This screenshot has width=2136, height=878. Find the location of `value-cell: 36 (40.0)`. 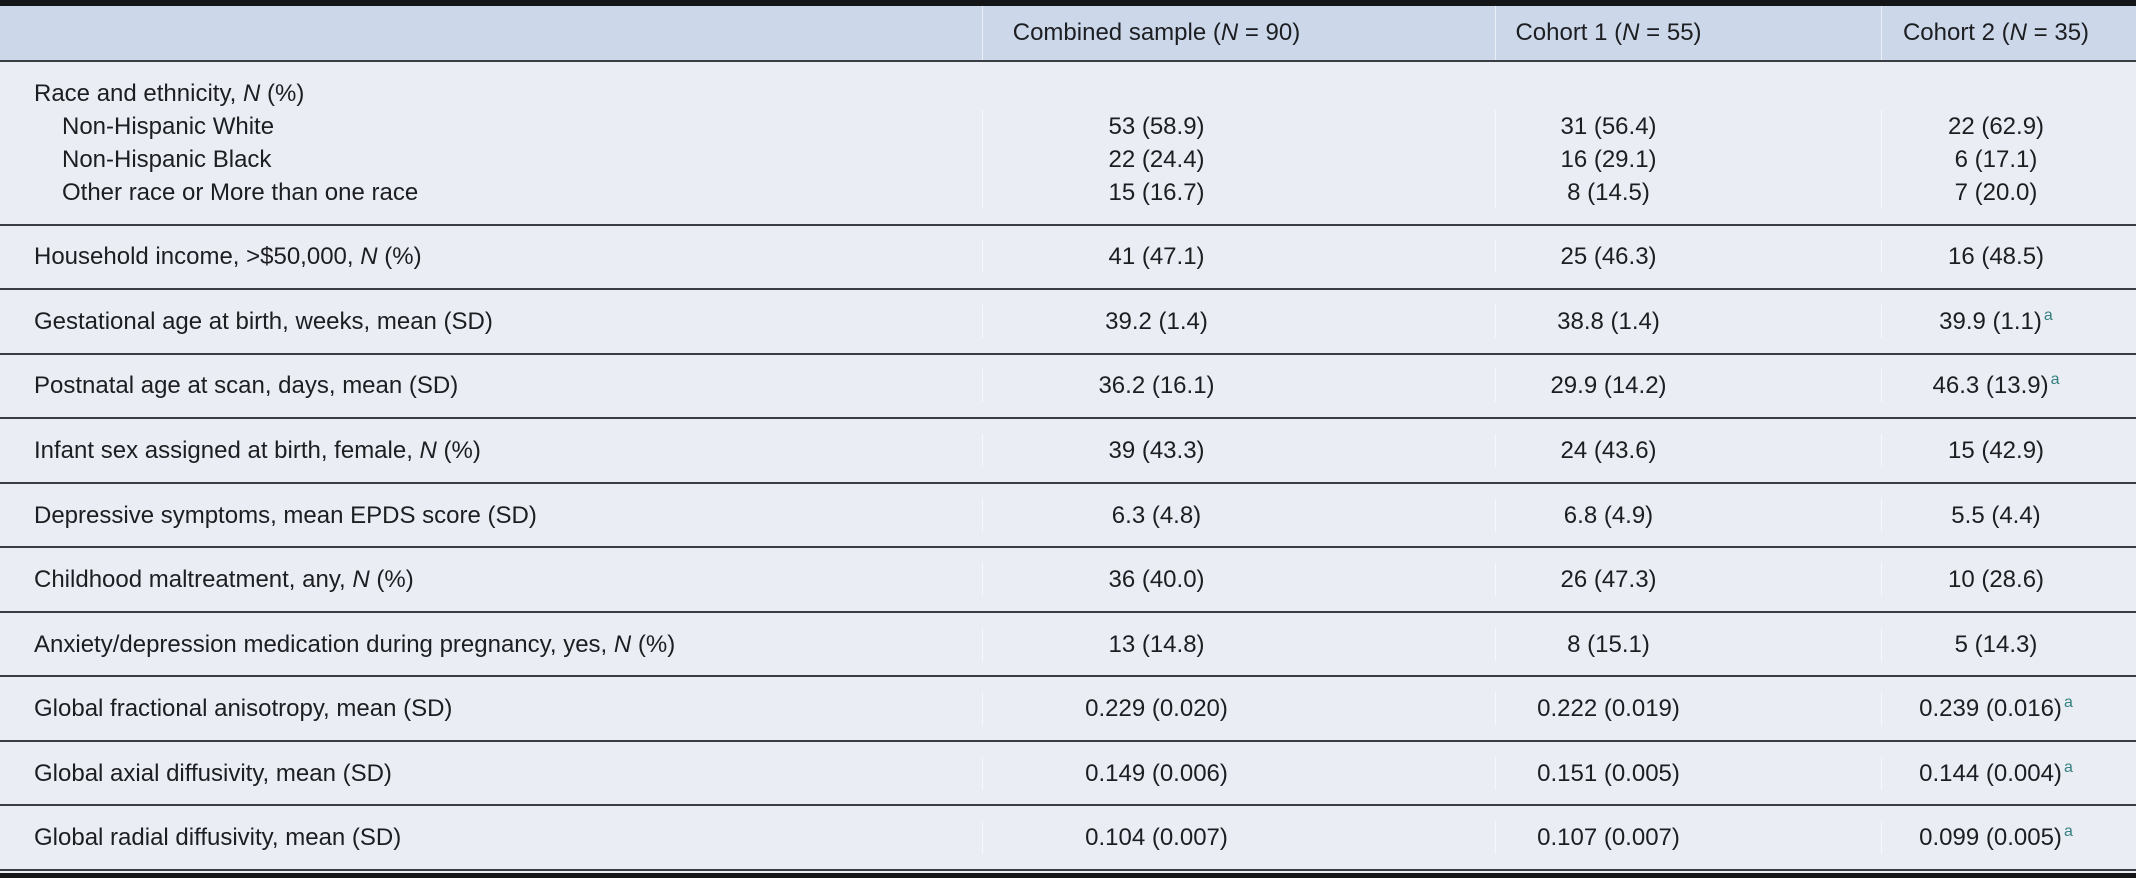

value-cell: 36 (40.0) is located at coordinates (1238, 580).